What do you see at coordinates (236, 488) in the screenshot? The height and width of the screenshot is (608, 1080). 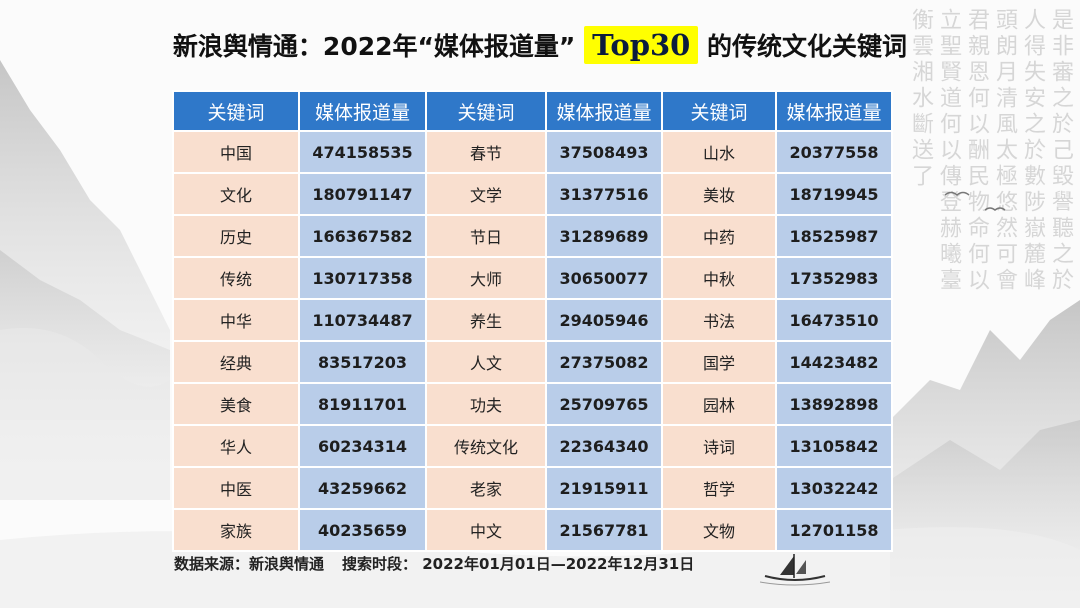 I see `keyword-cell: 中医` at bounding box center [236, 488].